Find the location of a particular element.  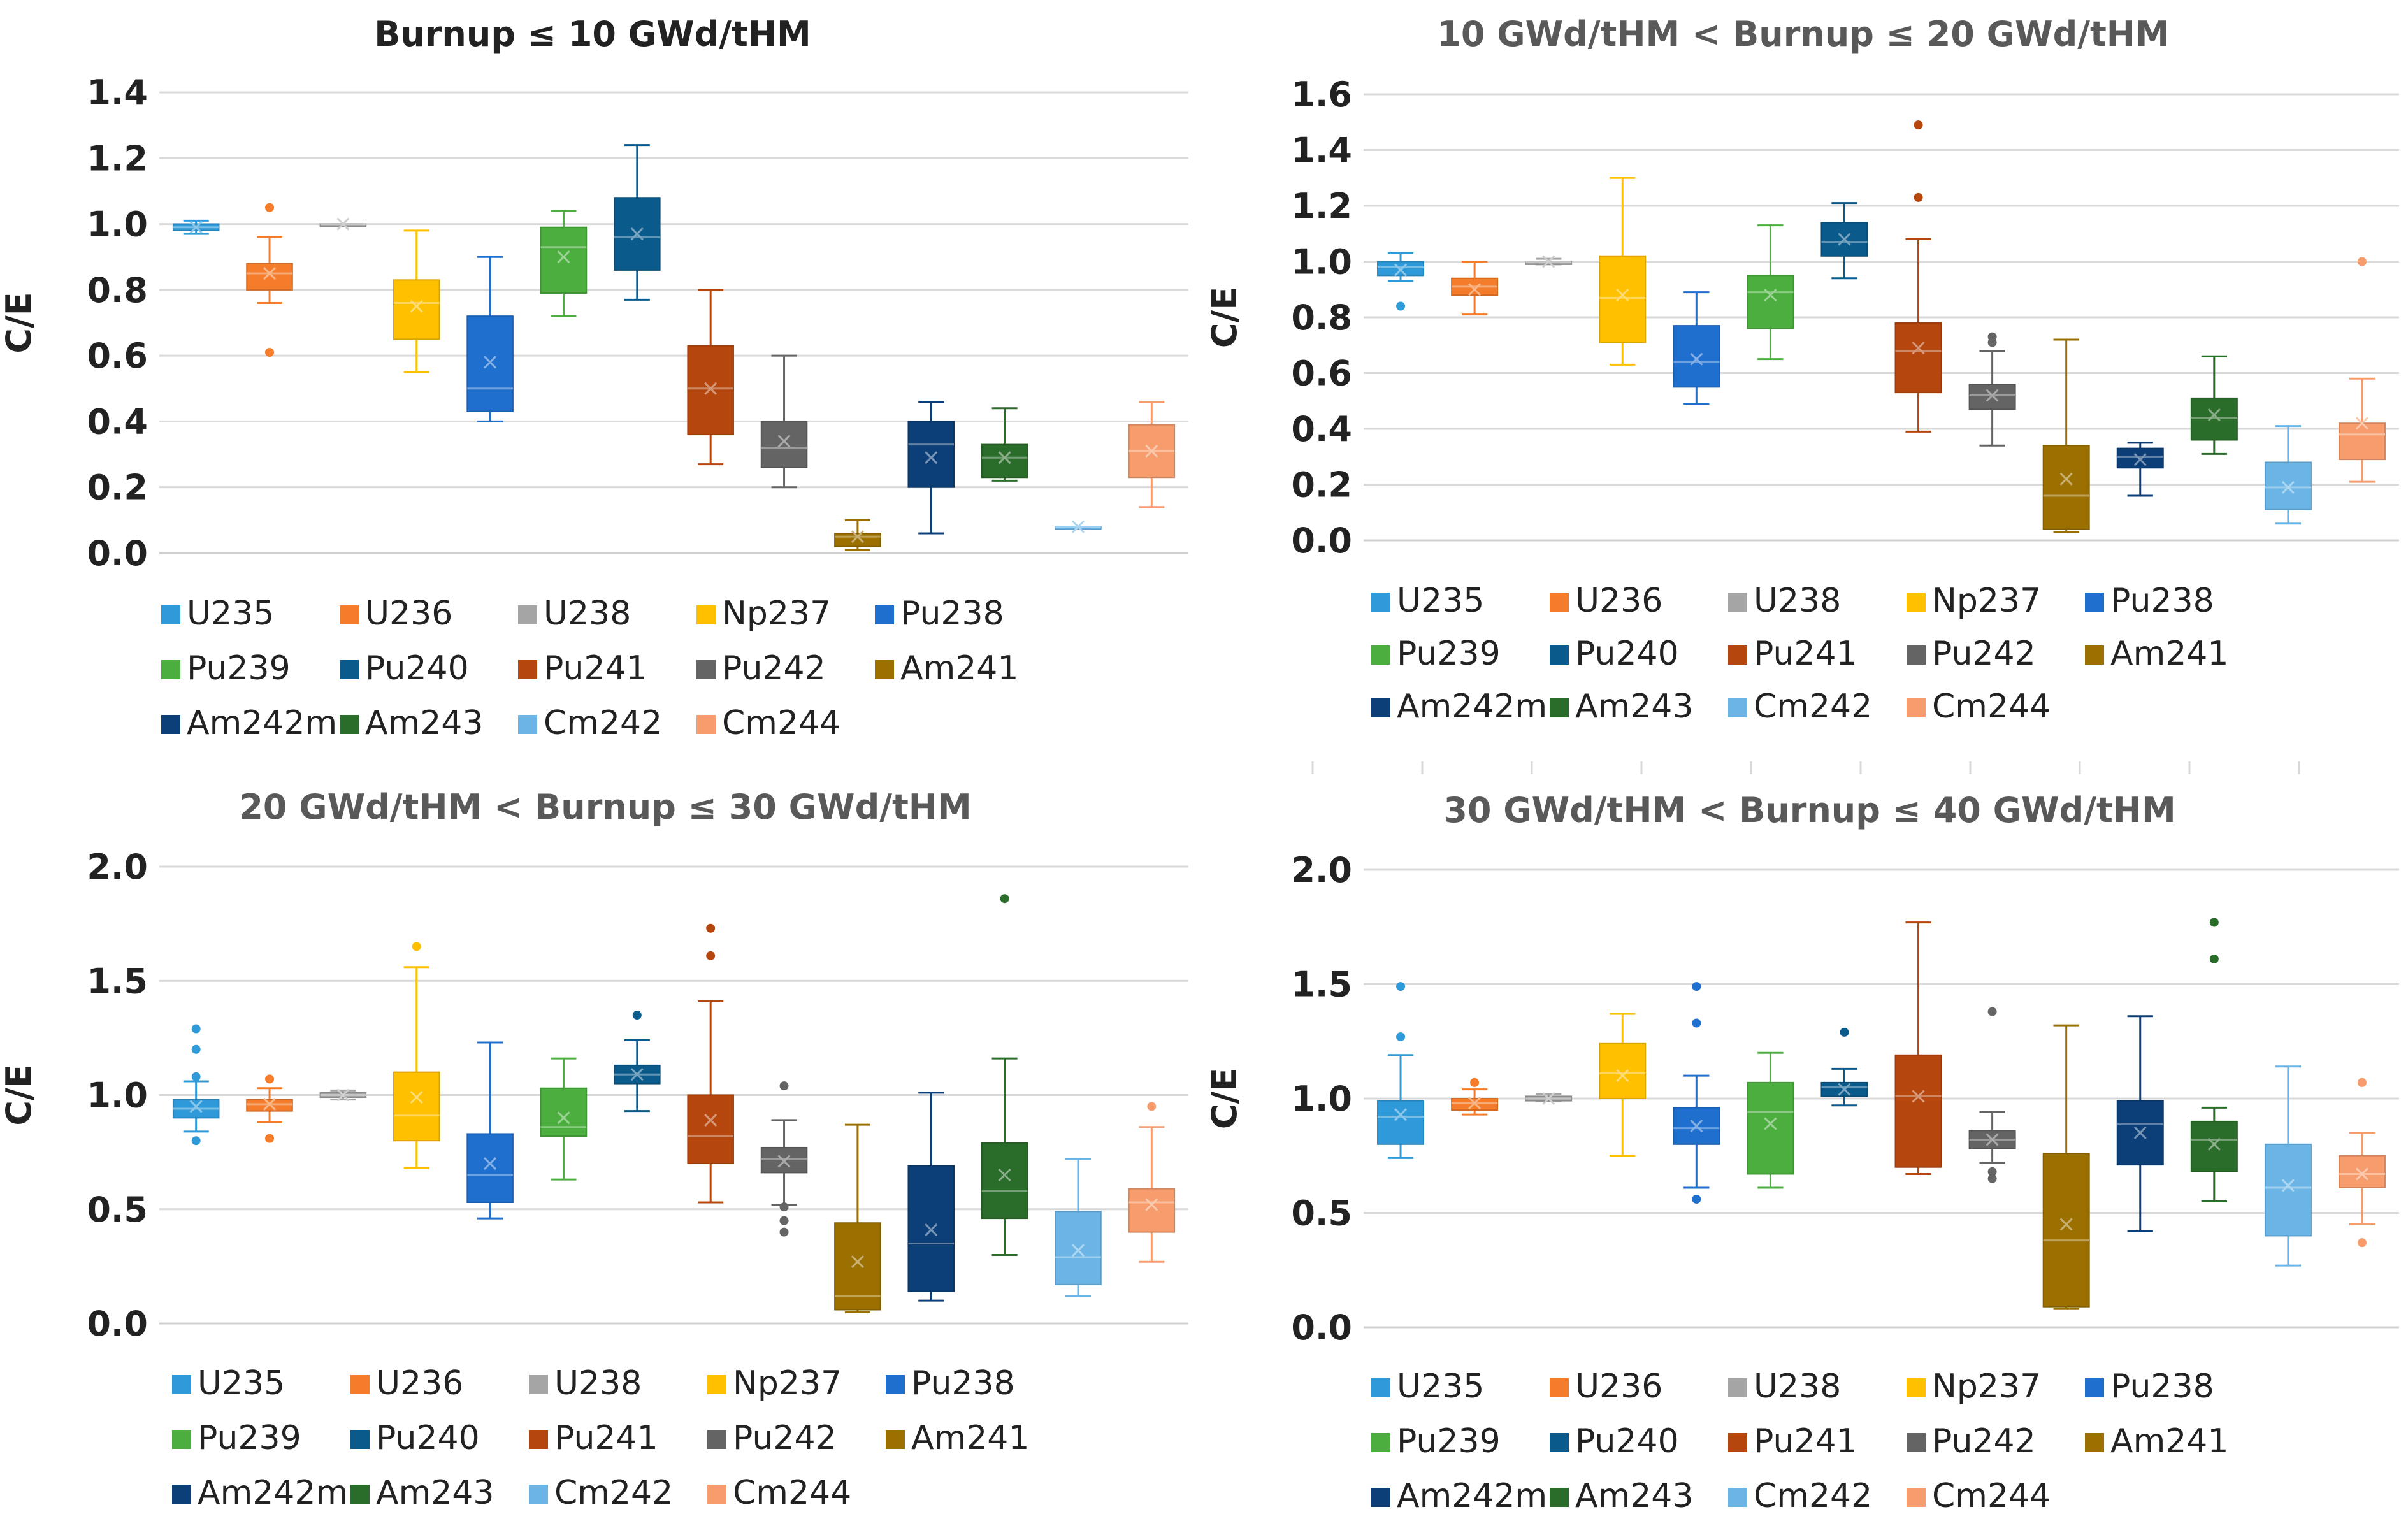

legend-item-Np237: Np237 is located at coordinates (774, 1383).